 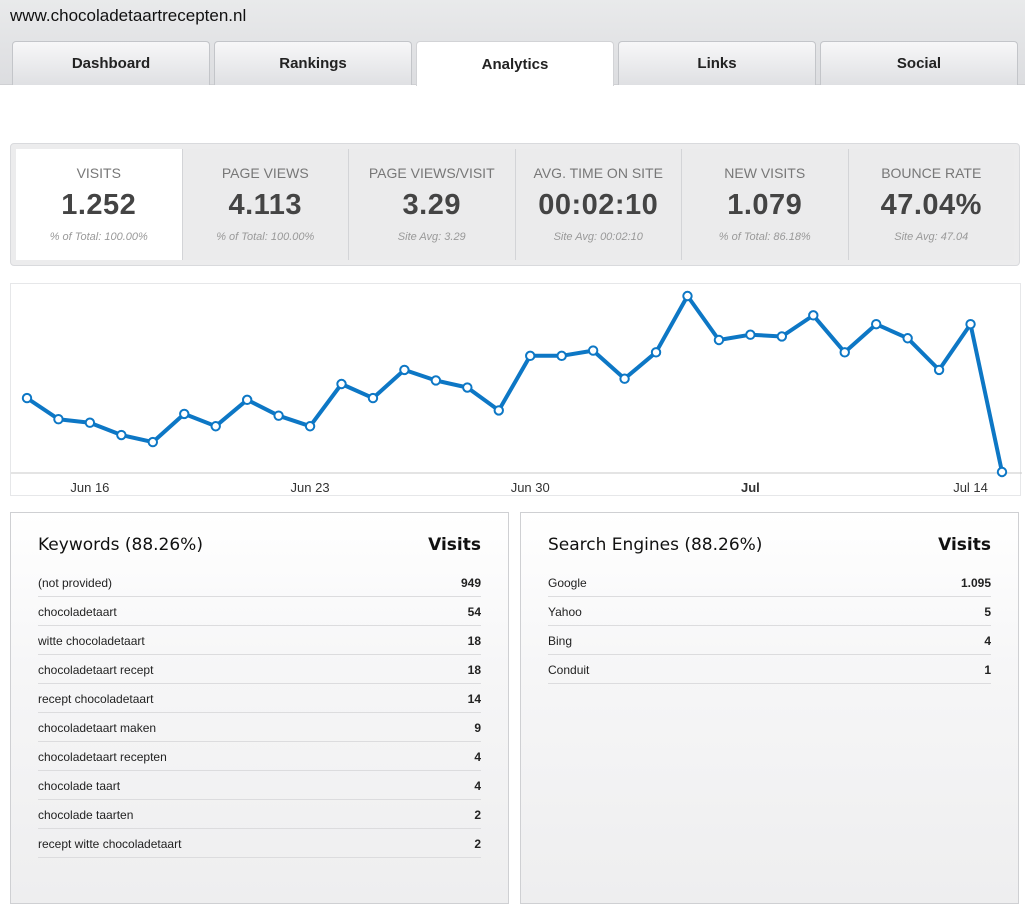 What do you see at coordinates (265, 173) in the screenshot?
I see `stat-label: PAGE VIEWS` at bounding box center [265, 173].